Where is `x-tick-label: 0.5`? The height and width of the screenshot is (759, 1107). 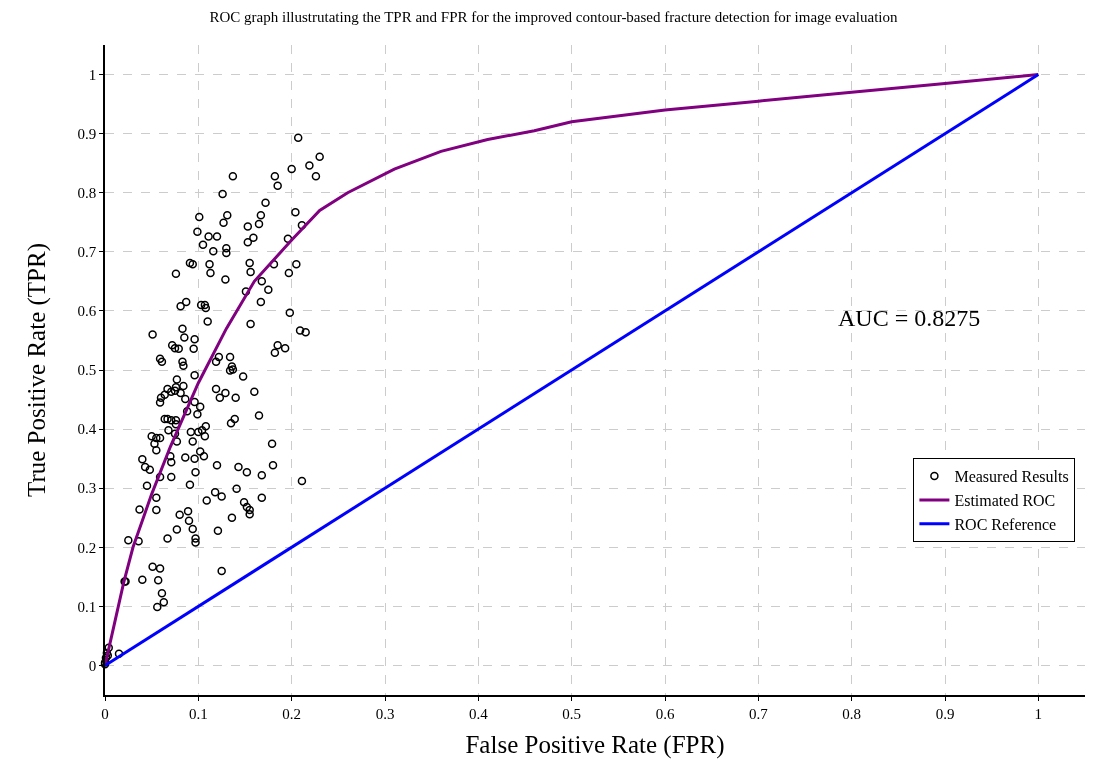
x-tick-label: 0.5 is located at coordinates (572, 713).